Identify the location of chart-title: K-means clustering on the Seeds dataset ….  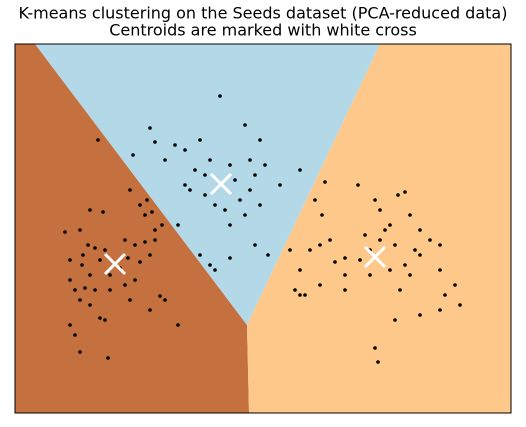
(263, 13).